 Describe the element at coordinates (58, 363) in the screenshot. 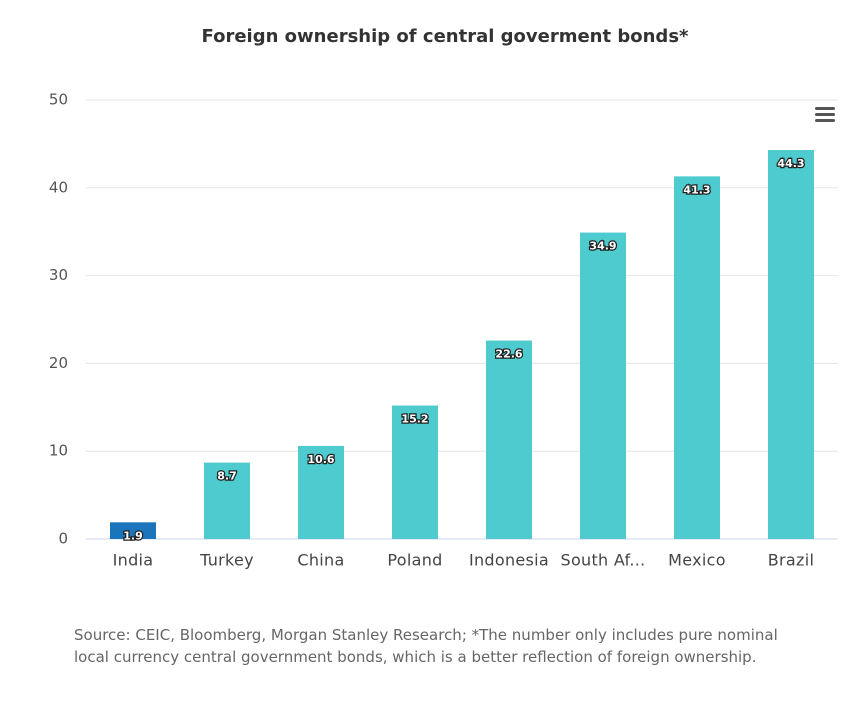

I see `y-tick-label: 20` at that location.